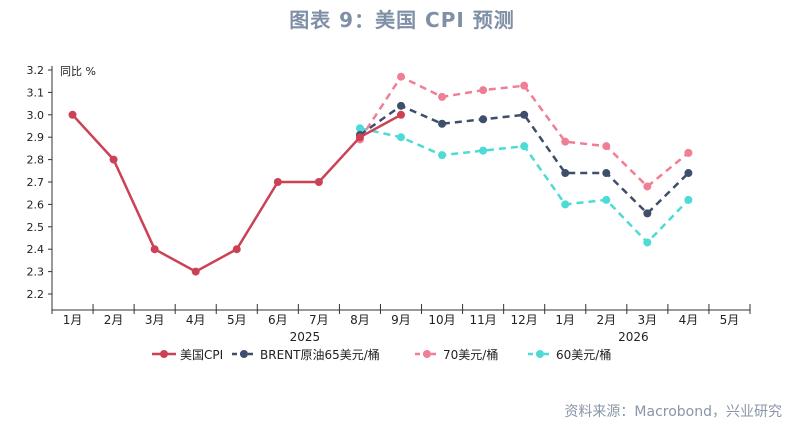 Image resolution: width=804 pixels, height=425 pixels. What do you see at coordinates (201, 355) in the screenshot?
I see `legend-label: 美国CPI` at bounding box center [201, 355].